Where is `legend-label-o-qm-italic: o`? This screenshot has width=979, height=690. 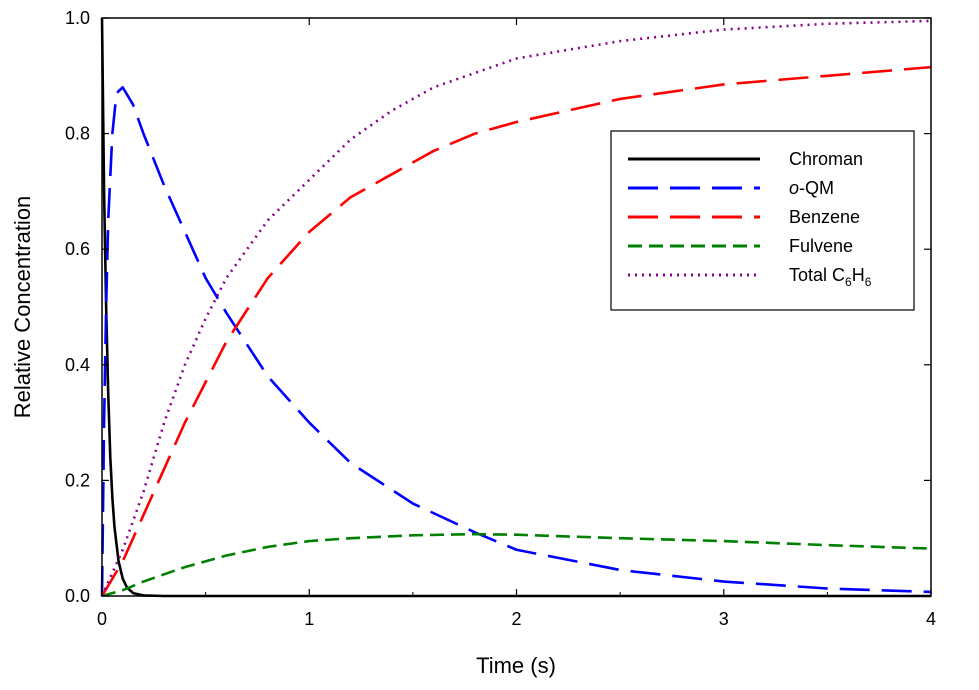 legend-label-o-qm-italic: o is located at coordinates (794, 188).